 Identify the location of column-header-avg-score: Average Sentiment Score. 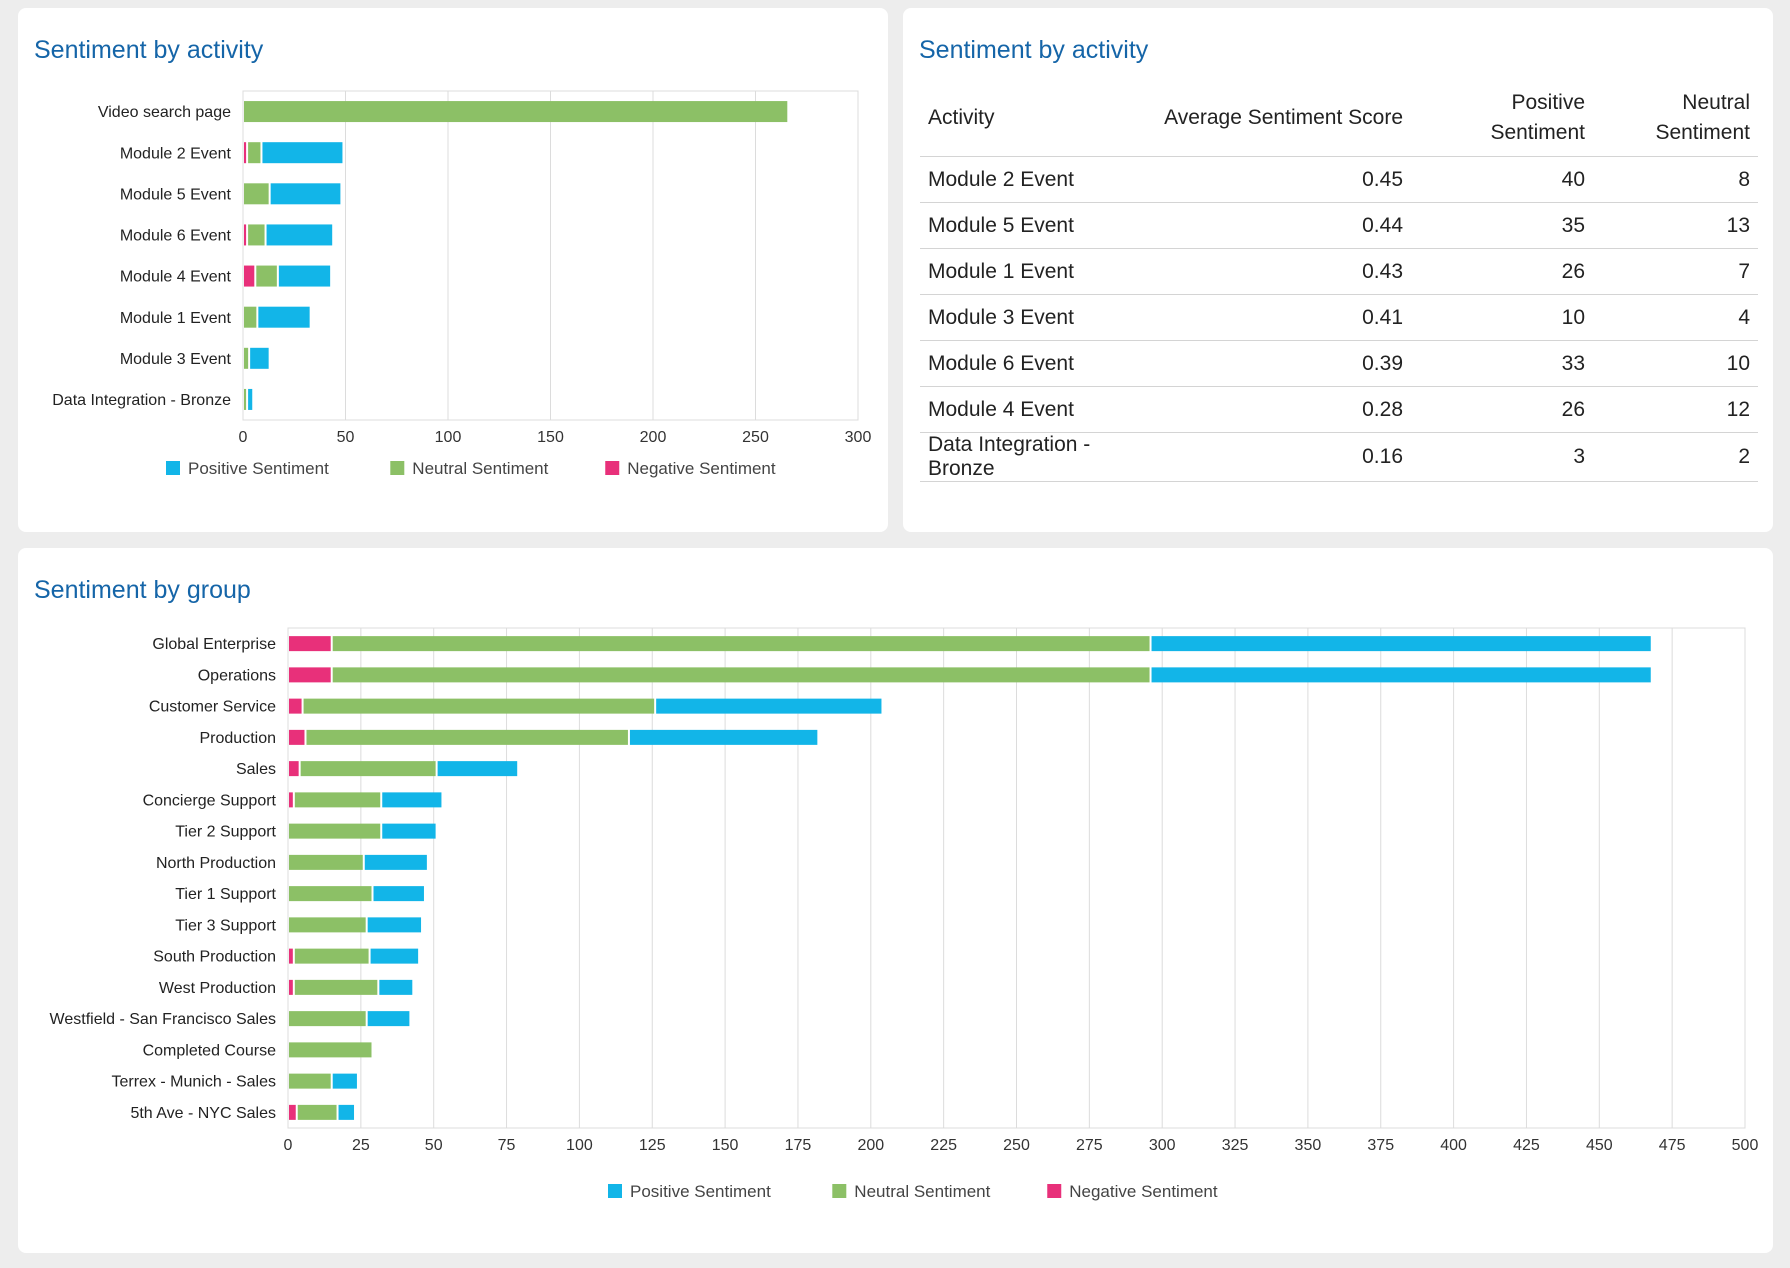
(1280, 119).